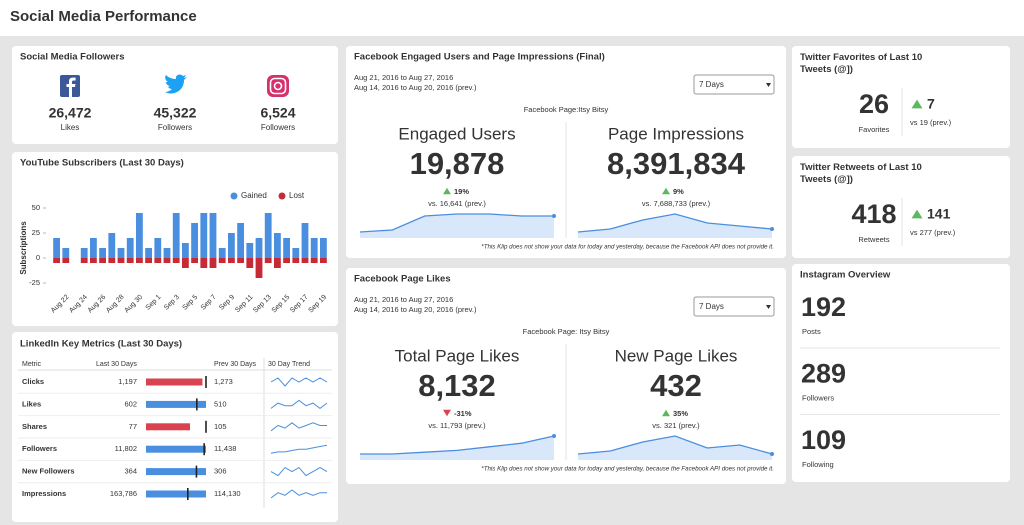  I want to click on metric-label: Favorites, so click(874, 129).